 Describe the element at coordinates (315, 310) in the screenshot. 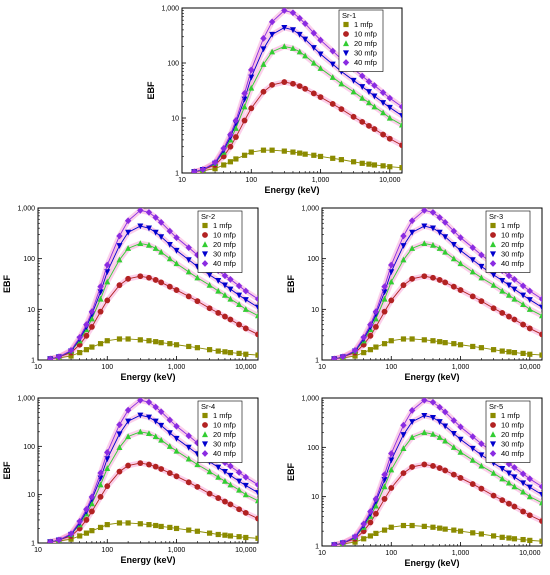

I see `y-tick-label: 10` at that location.